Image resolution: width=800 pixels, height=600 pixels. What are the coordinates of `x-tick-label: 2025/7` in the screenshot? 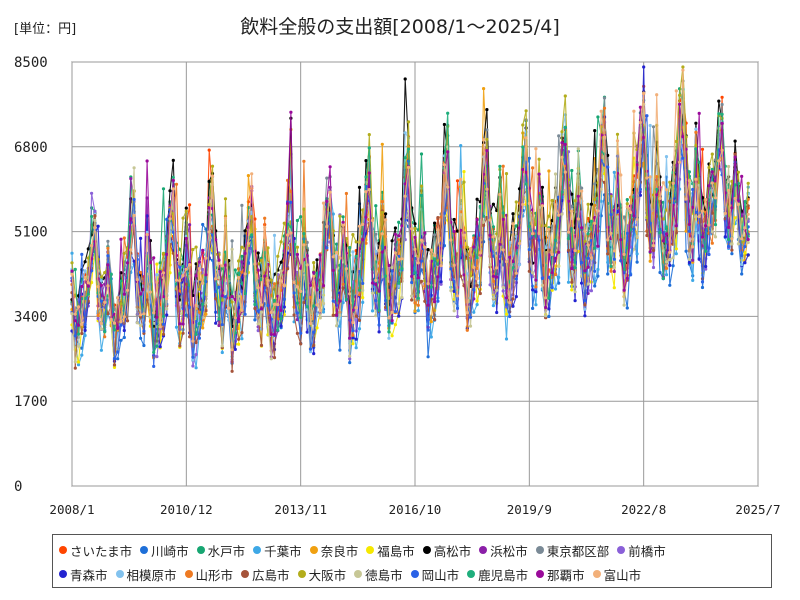 It's located at (757, 509).